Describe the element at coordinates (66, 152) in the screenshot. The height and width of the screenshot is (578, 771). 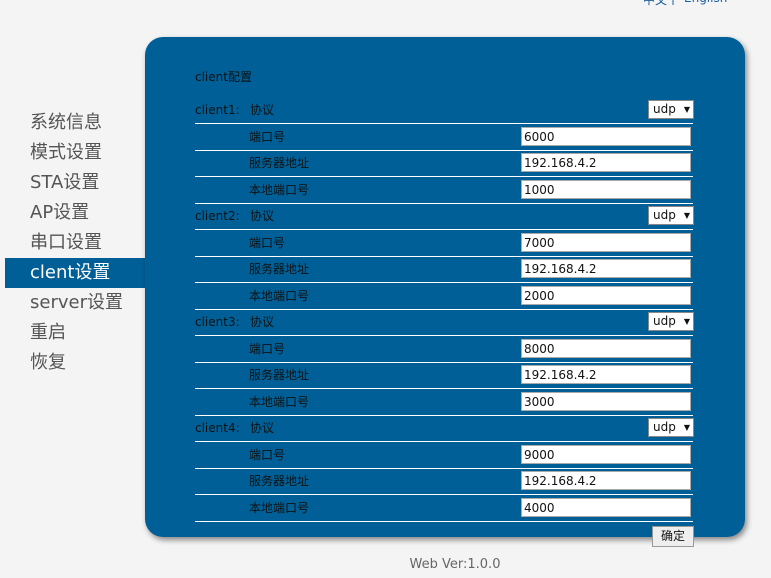
I see `sidebar-item: 模式设置` at that location.